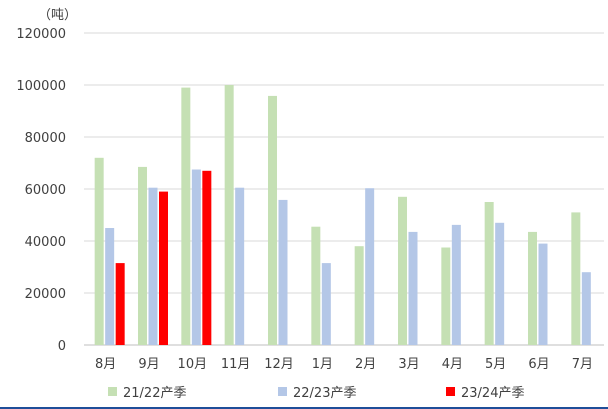 This screenshot has width=608, height=409. Describe the element at coordinates (163, 268) in the screenshot. I see `bar-23/24产季-9月` at that location.